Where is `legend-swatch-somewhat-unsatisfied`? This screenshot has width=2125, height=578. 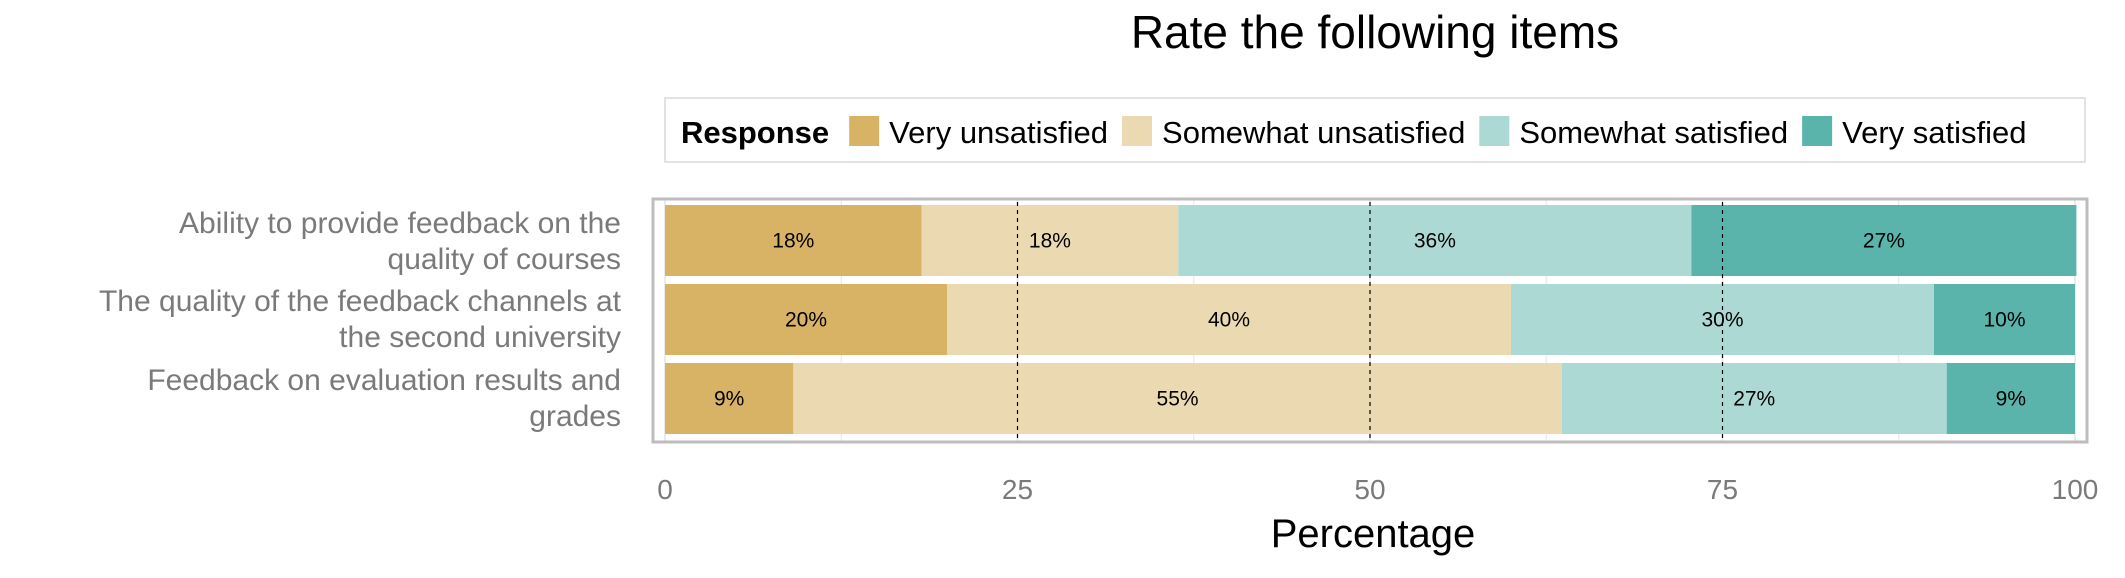 legend-swatch-somewhat-unsatisfied is located at coordinates (1137, 131).